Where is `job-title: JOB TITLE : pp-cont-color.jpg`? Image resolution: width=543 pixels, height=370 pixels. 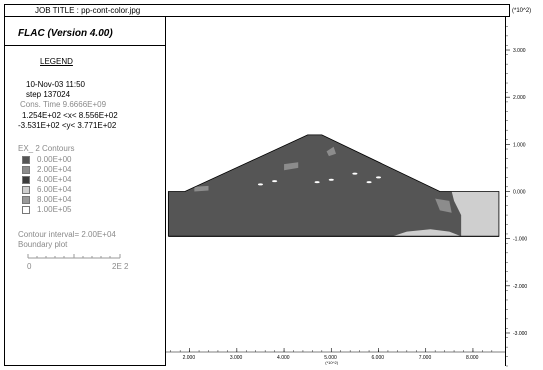 job-title: JOB TITLE : pp-cont-color.jpg is located at coordinates (257, 10).